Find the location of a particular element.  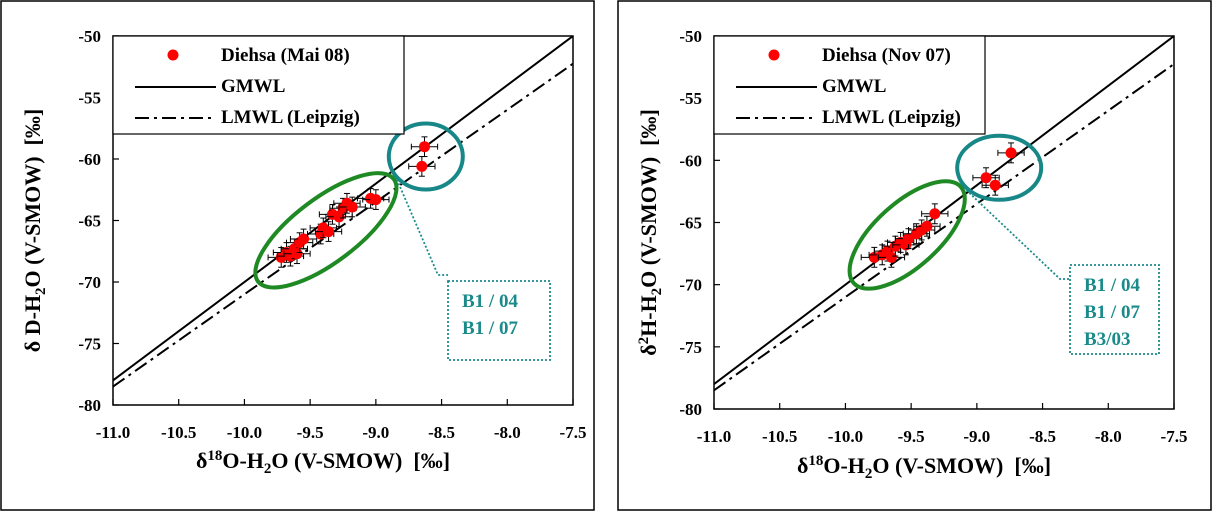

legend: Diehsa (Mai 08) GMWL LMWL (Leipzig) is located at coordinates (258, 85).